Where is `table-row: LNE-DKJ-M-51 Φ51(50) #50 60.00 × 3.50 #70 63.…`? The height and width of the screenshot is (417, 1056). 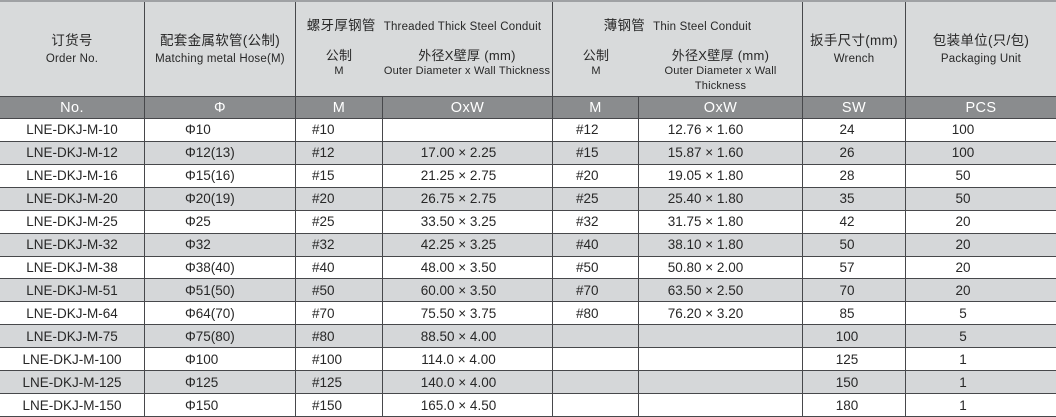 table-row: LNE-DKJ-M-51 Φ51(50) #50 60.00 × 3.50 #70 63.… is located at coordinates (528, 291).